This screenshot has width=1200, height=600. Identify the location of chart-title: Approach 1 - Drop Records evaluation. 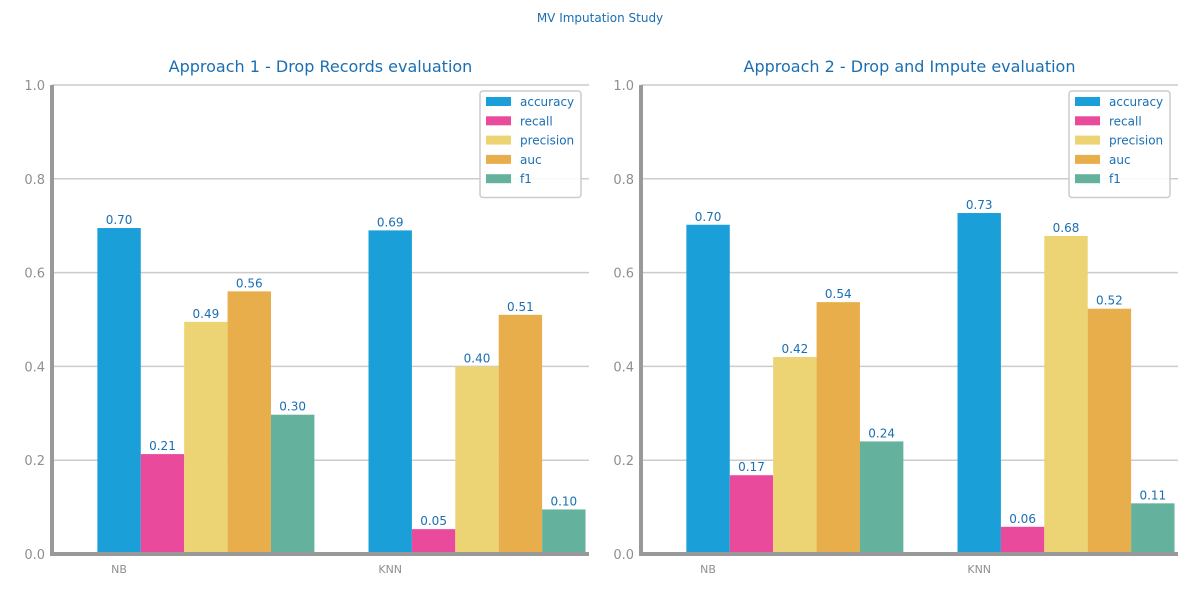
(321, 66).